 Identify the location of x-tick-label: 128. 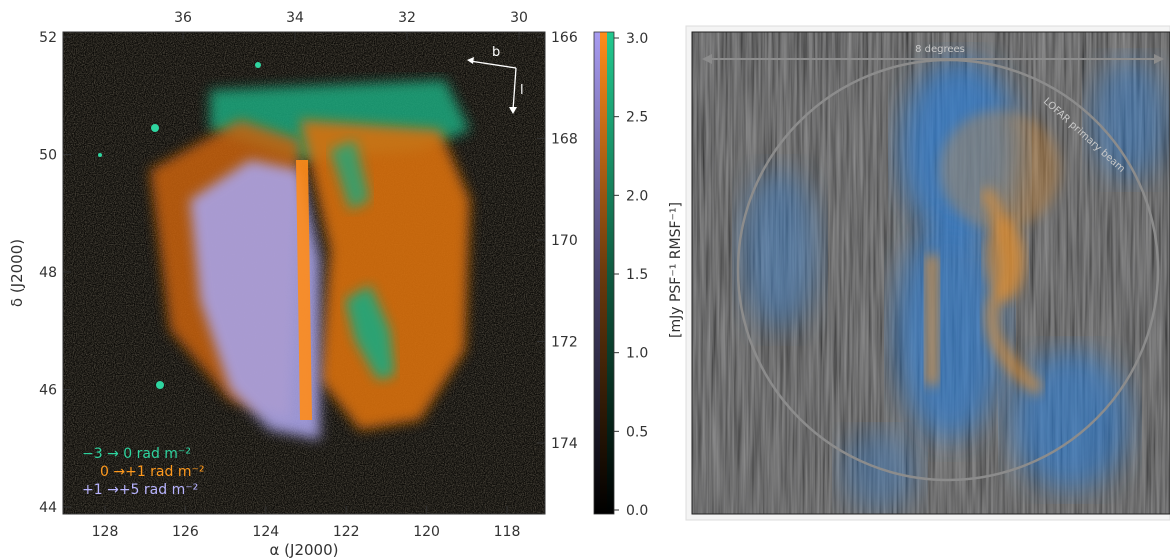
(105, 532).